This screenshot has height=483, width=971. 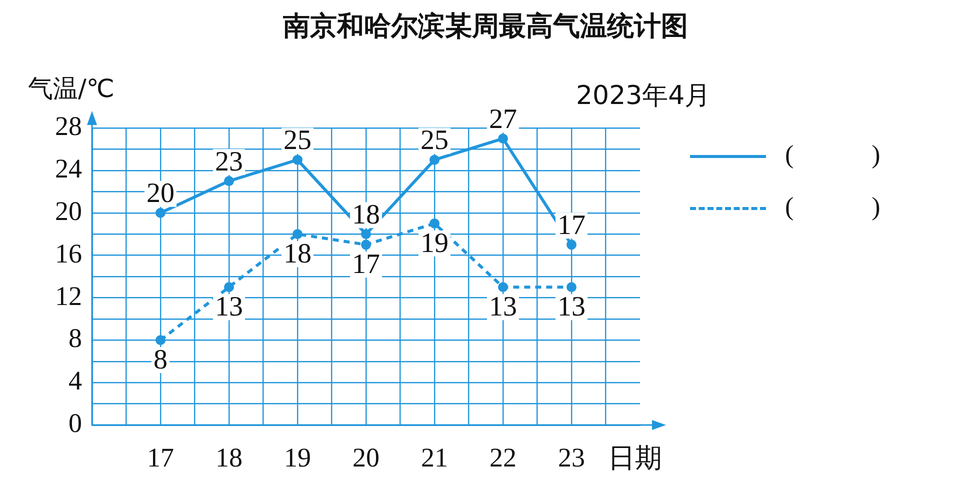 What do you see at coordinates (75, 423) in the screenshot?
I see `y-tick-label: 0` at bounding box center [75, 423].